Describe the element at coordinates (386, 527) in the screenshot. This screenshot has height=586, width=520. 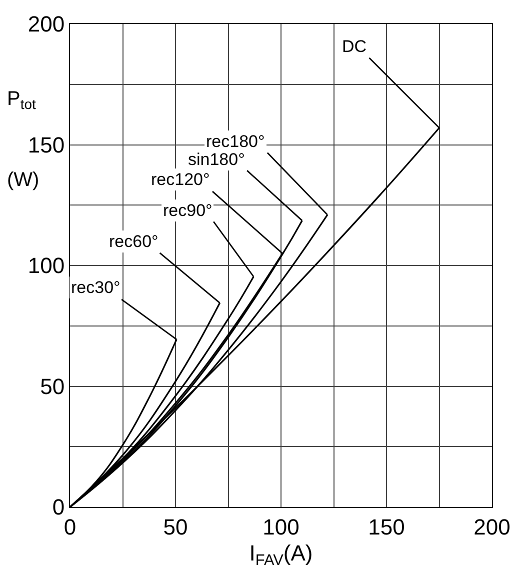
I see `x-tick-label: 150` at that location.